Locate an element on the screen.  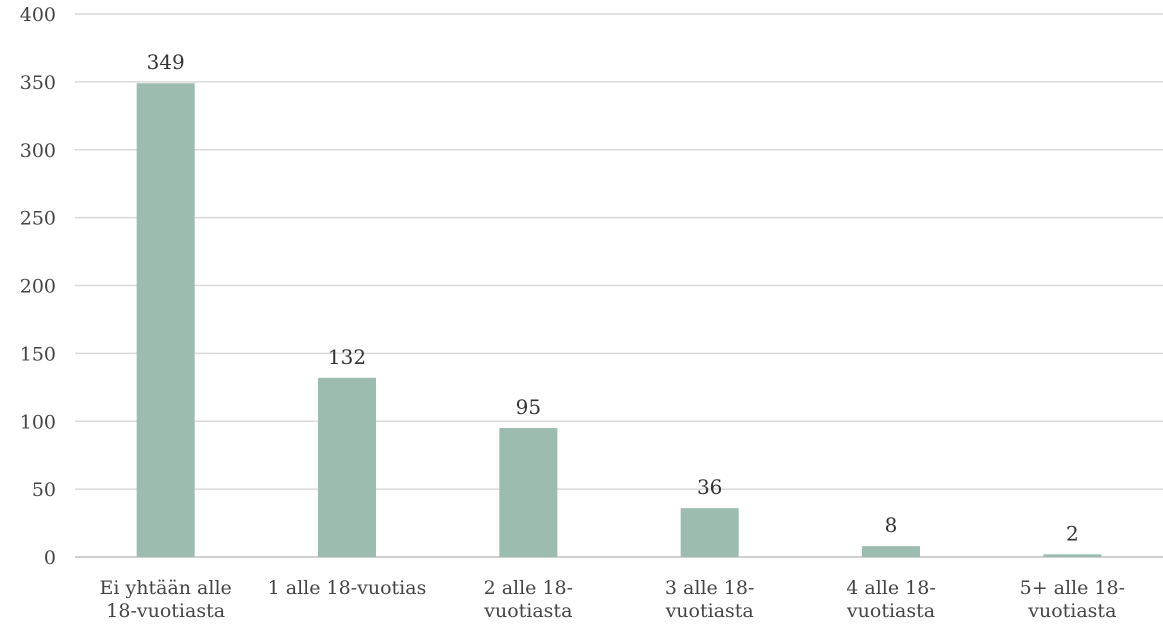
x-tick-label: 2 alle 18-vuotiasta is located at coordinates (528, 599).